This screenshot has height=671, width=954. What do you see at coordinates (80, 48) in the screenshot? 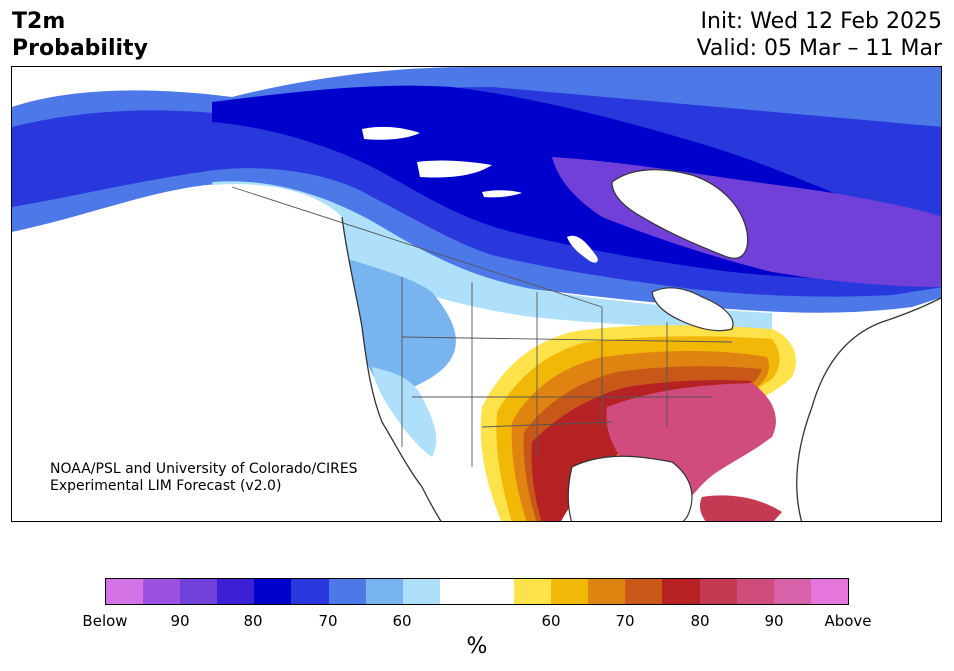
I see `product-label: Probability` at bounding box center [80, 48].